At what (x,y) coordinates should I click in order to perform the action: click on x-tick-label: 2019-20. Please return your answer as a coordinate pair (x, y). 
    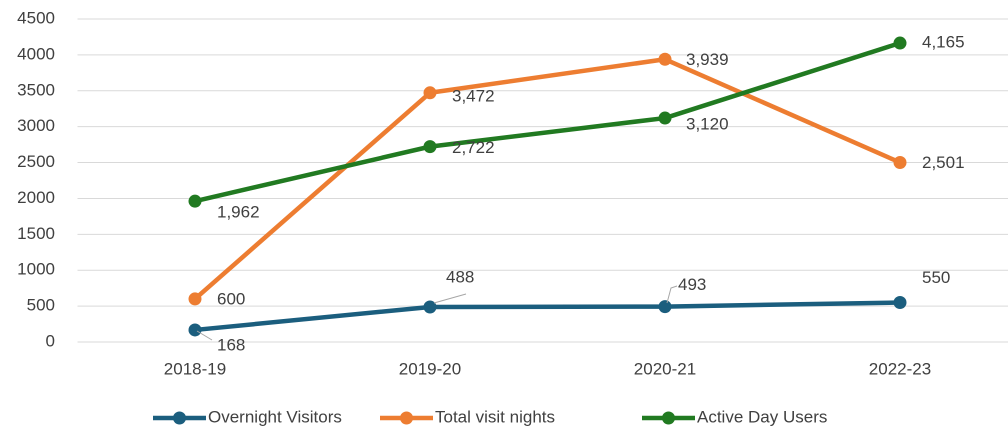
    Looking at the image, I should click on (430, 368).